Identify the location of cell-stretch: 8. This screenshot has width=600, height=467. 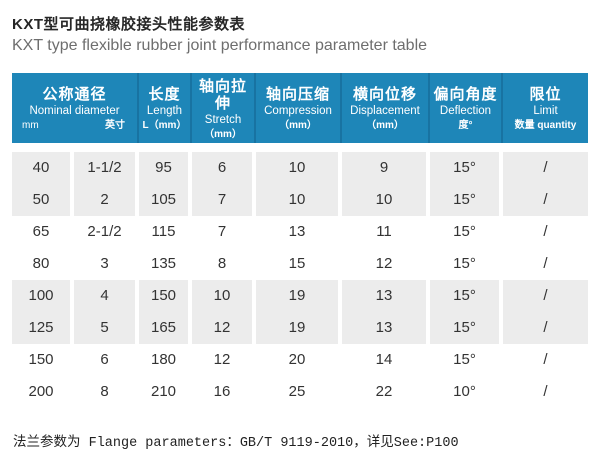
(224, 264).